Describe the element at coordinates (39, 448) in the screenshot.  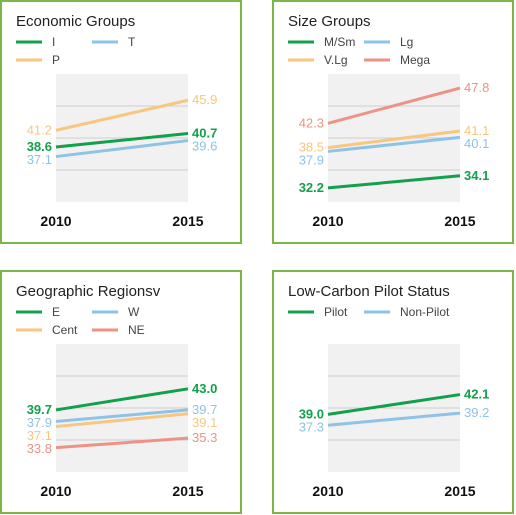
I see `data-label: 33.8` at that location.